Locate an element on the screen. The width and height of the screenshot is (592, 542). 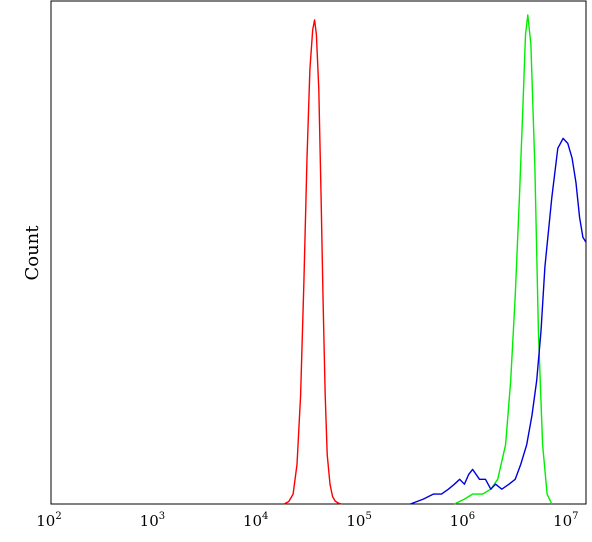
x-tick-label-0: 10² is located at coordinates (48, 520).